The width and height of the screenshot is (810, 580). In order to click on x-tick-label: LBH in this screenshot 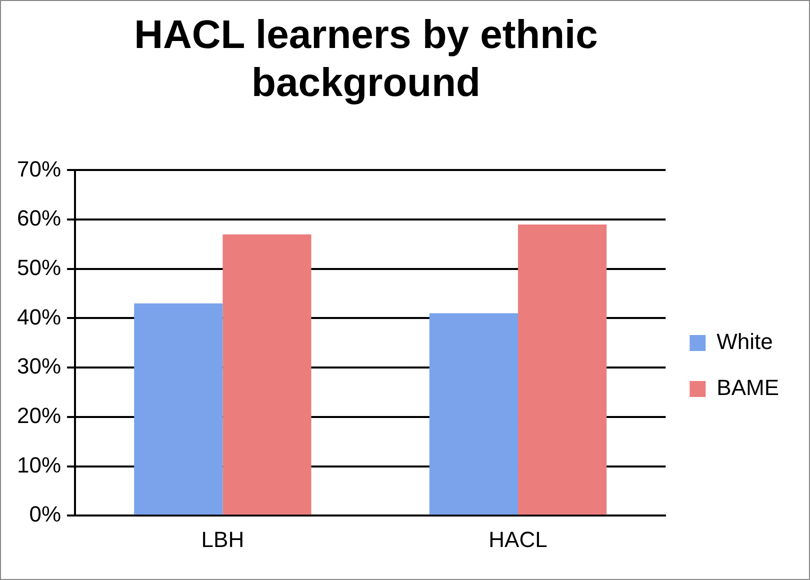, I will do `click(222, 539)`.